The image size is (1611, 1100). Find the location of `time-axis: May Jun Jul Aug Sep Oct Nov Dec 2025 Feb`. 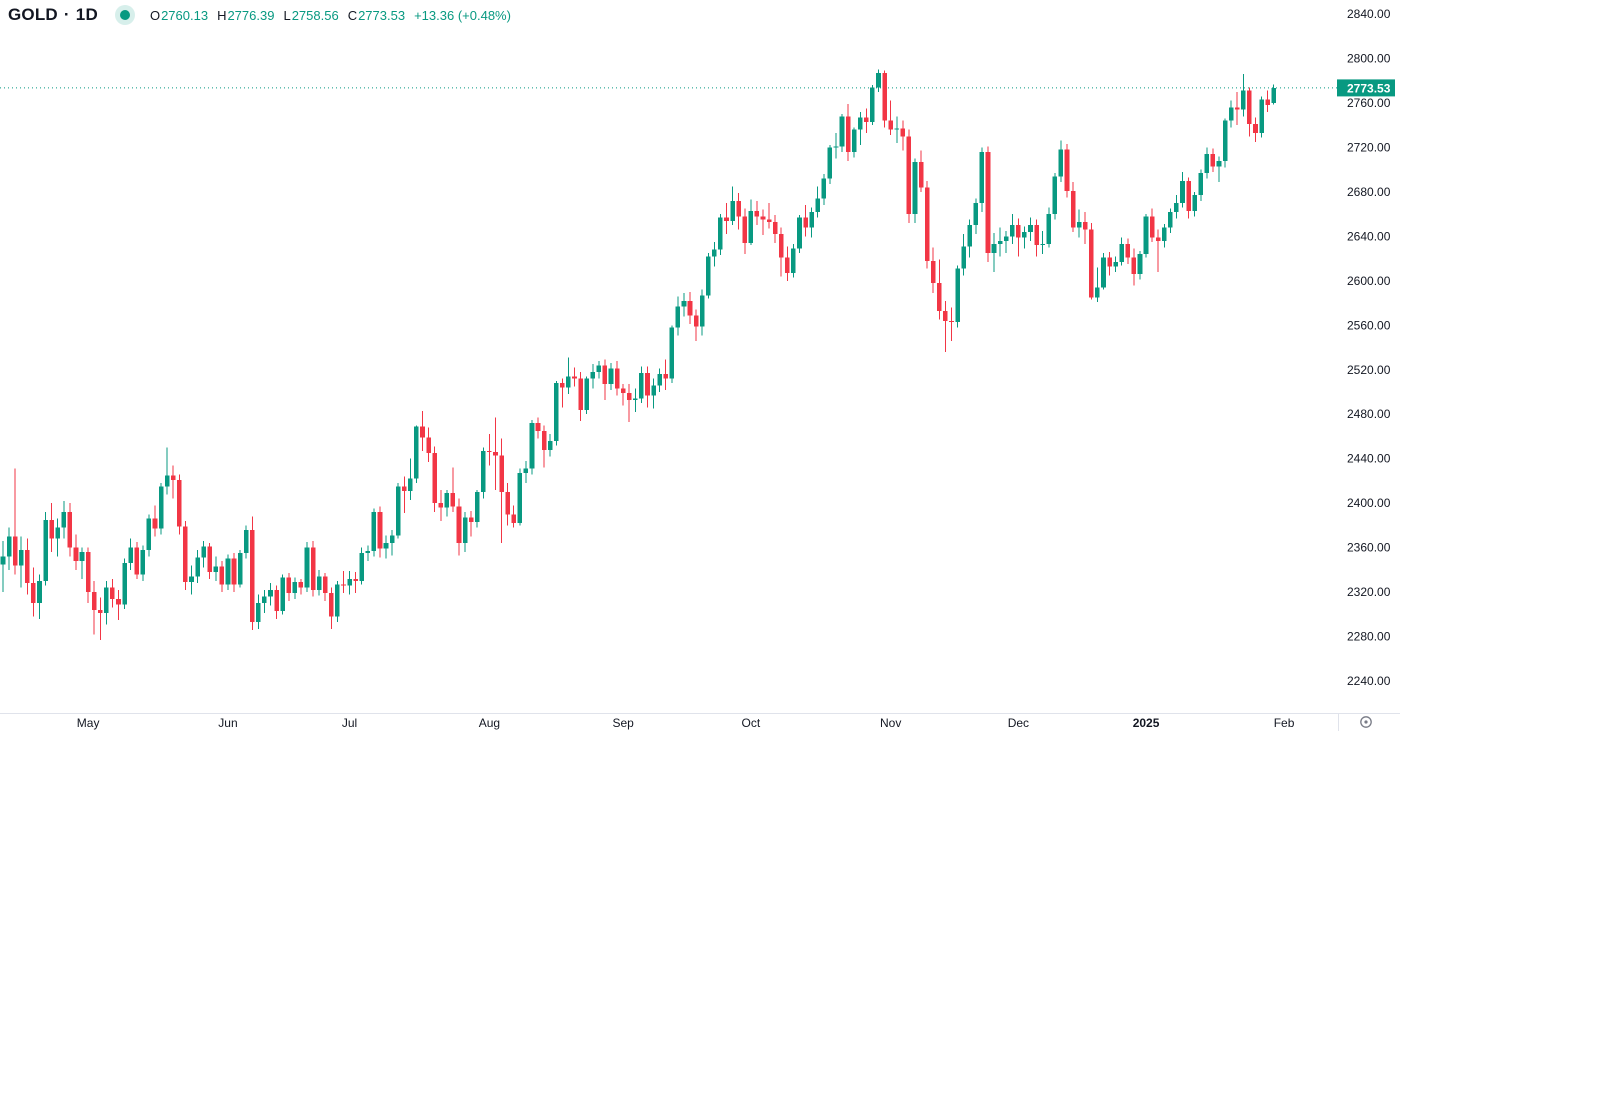

time-axis: May Jun Jul Aug Sep Oct Nov Dec 2025 Feb is located at coordinates (669, 722).